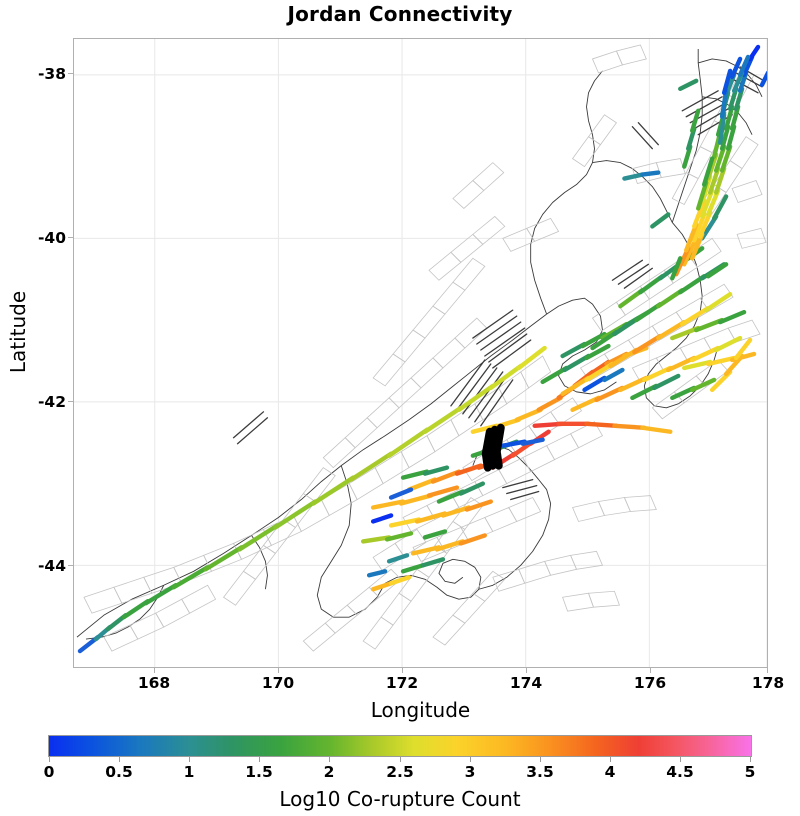 This screenshot has width=800, height=816. What do you see at coordinates (51, 402) in the screenshot?
I see `ytick-label-2: -42` at bounding box center [51, 402].